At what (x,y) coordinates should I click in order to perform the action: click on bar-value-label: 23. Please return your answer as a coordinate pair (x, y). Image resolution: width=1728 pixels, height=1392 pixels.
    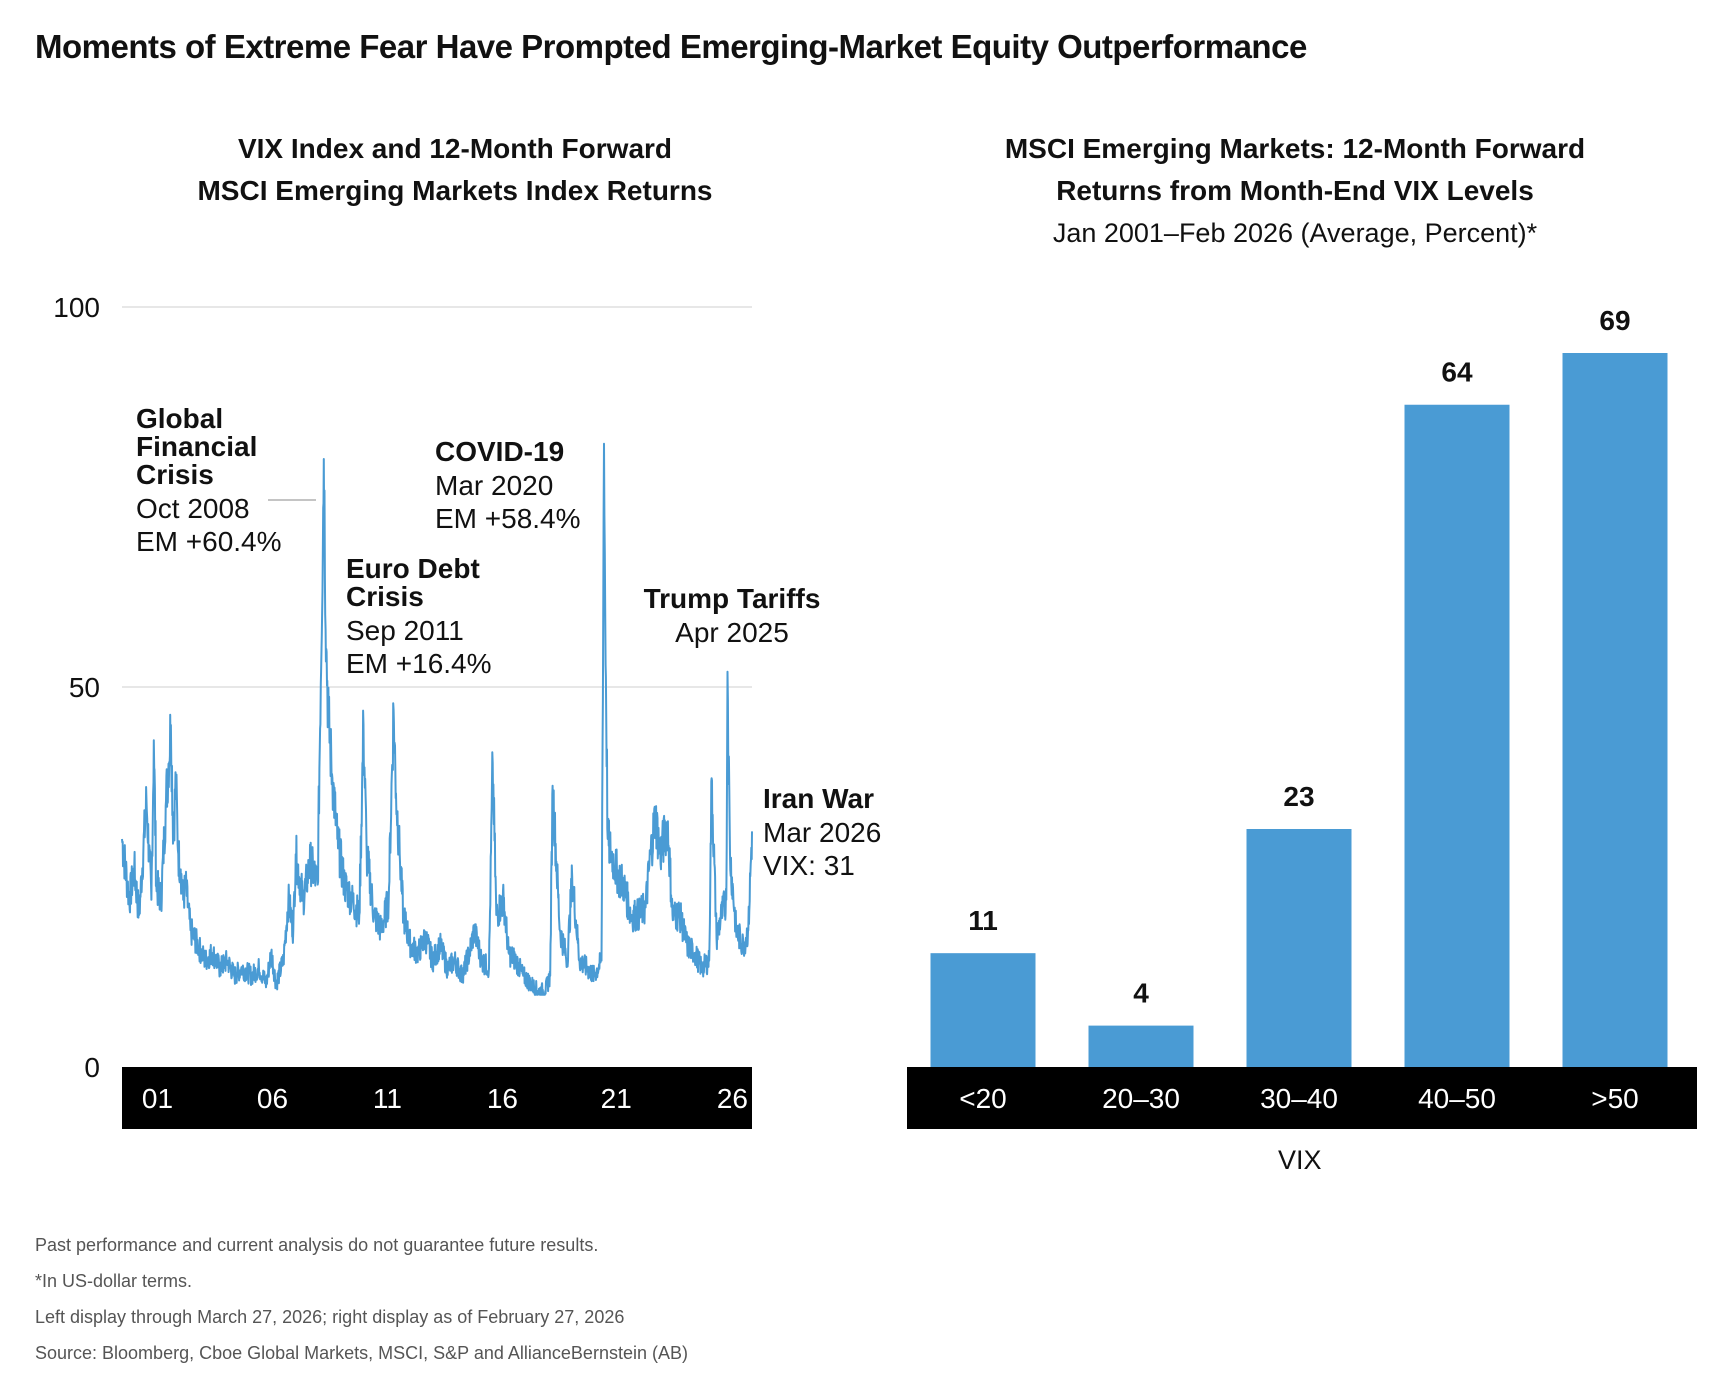
    Looking at the image, I should click on (1298, 796).